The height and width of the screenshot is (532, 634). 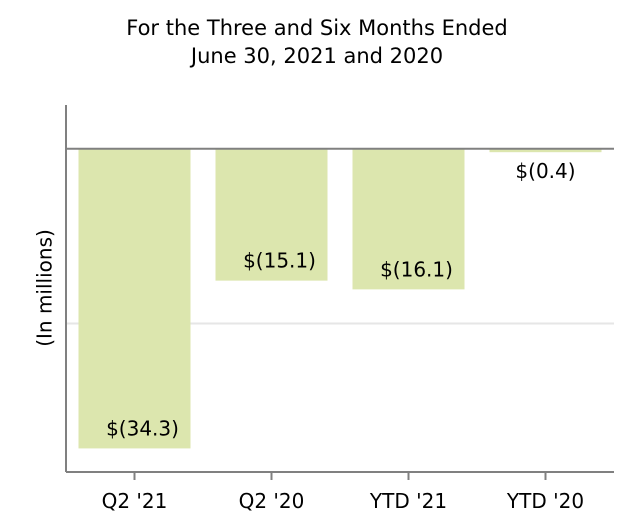 I want to click on data-label-0: $(34.3), so click(x=142, y=428).